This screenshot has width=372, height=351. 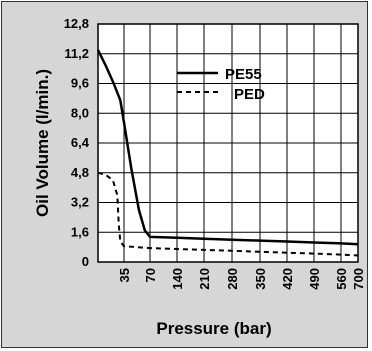 I want to click on y-axis-title: Oil Volume (l/min.), so click(x=42, y=143).